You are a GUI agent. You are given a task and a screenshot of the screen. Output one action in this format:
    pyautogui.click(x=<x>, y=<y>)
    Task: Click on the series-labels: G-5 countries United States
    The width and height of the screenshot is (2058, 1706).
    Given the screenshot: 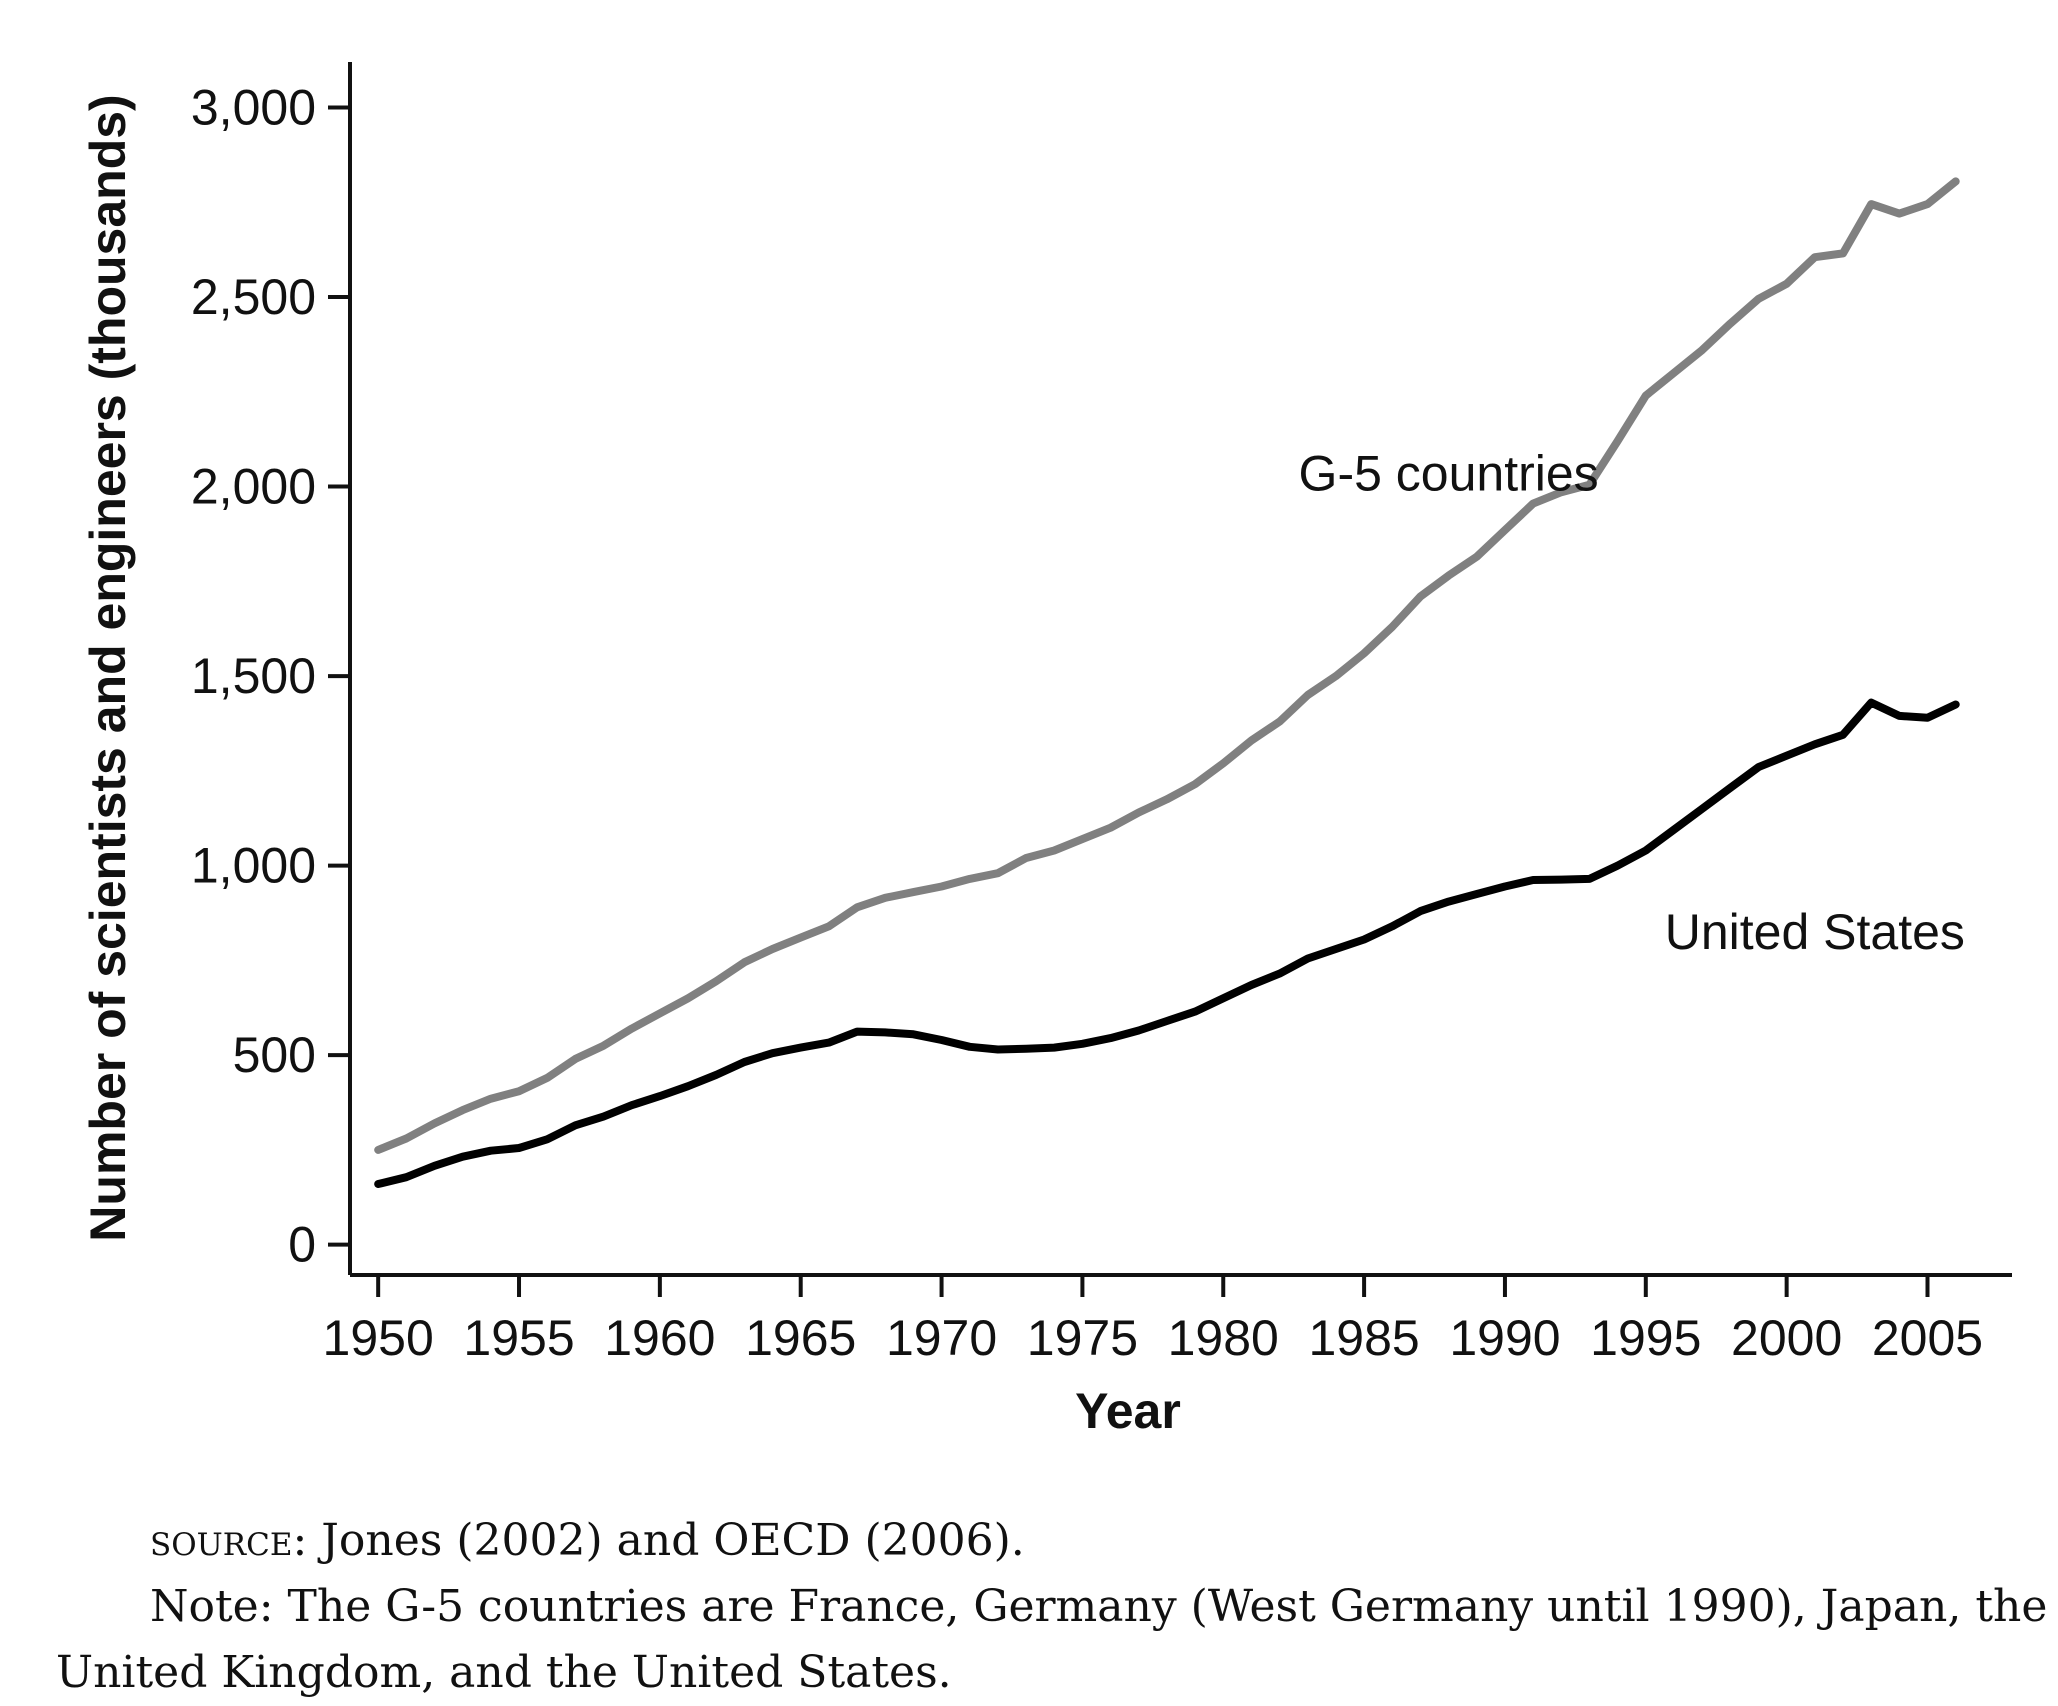 What is the action you would take?
    pyautogui.click(x=1632, y=702)
    